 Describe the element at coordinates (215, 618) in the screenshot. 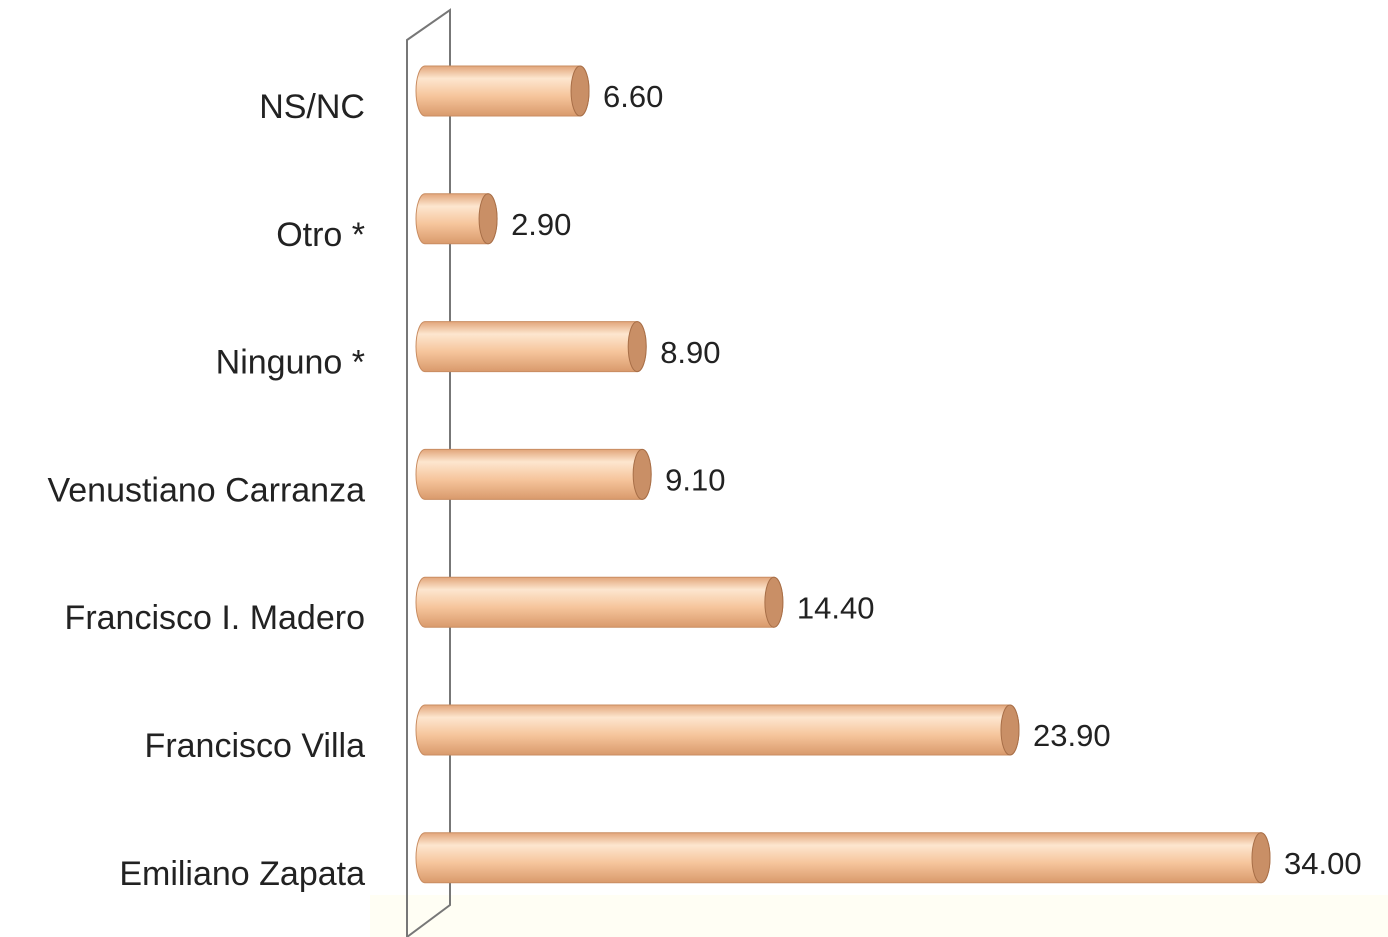

I see `category-label: Francisco I. Madero` at that location.